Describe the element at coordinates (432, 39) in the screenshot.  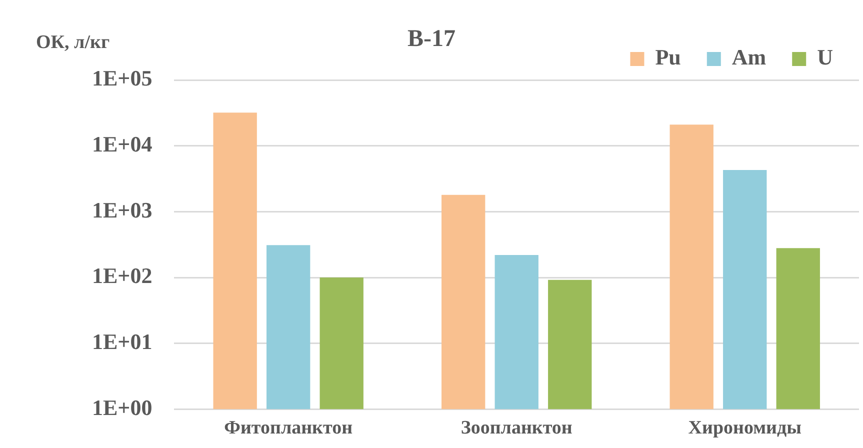
I see `chart-title: В-17` at that location.